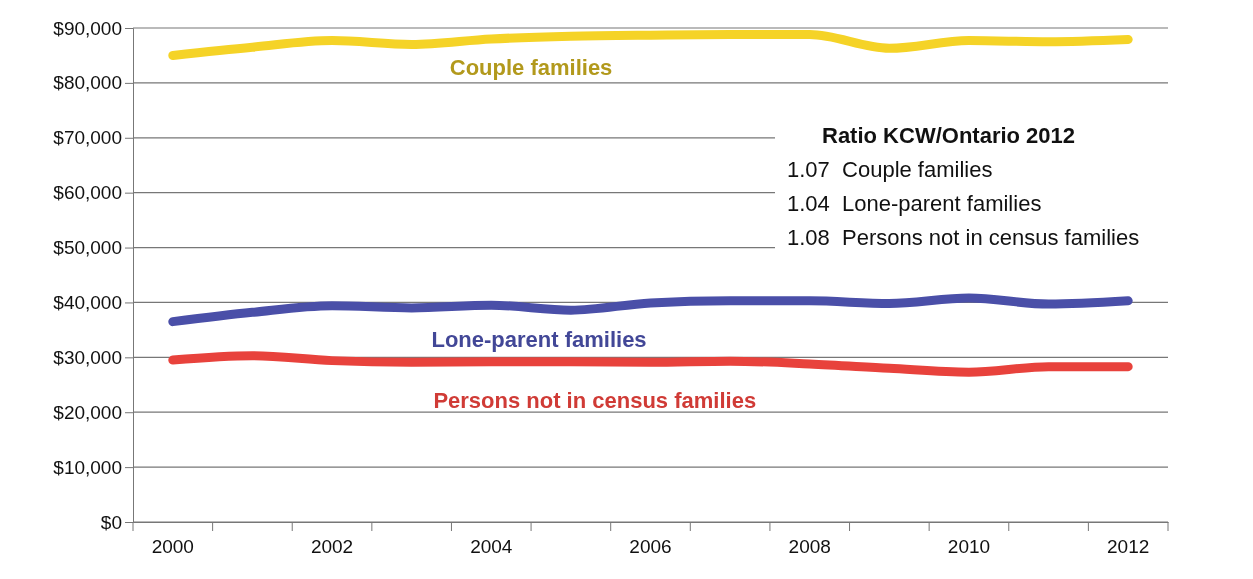 The image size is (1253, 579). What do you see at coordinates (111, 522) in the screenshot?
I see `y-tick-label: $0` at bounding box center [111, 522].